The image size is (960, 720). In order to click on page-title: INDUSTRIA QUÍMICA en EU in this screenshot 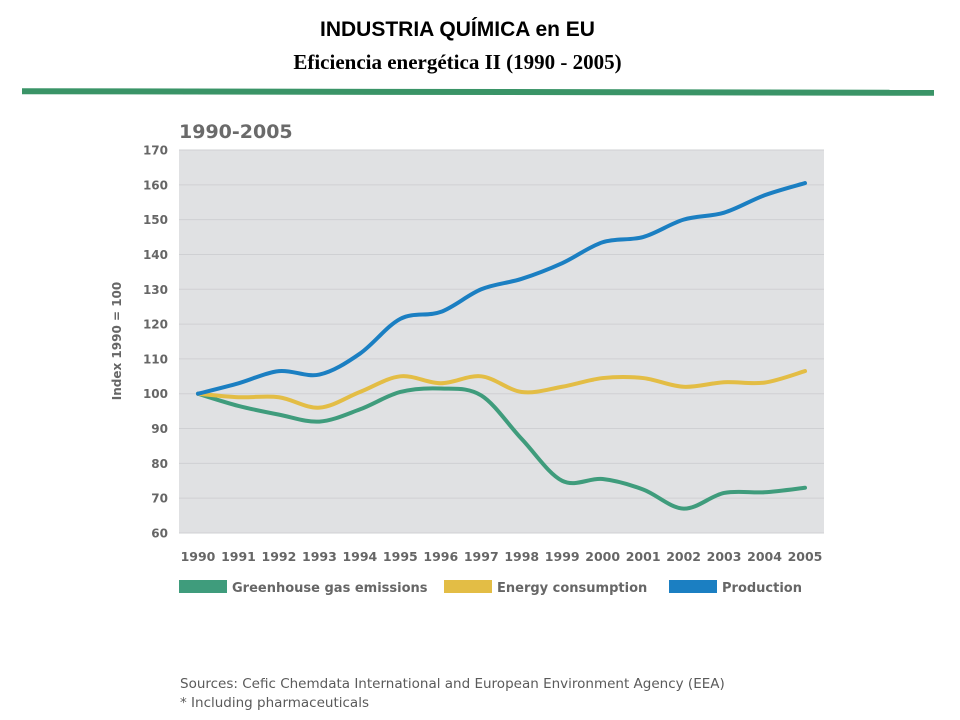, I will do `click(457, 29)`.